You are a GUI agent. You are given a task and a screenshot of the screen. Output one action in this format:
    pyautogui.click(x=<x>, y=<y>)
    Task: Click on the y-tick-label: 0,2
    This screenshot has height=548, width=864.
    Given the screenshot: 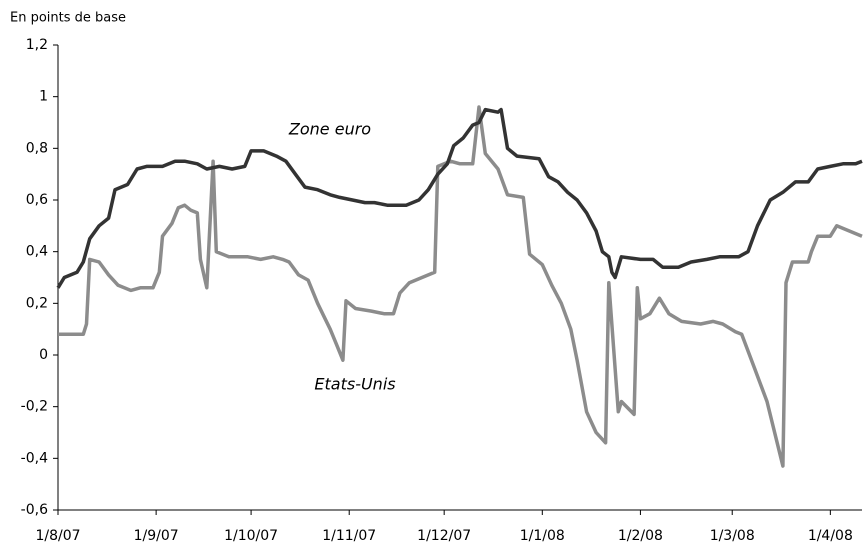 What is the action you would take?
    pyautogui.click(x=37, y=303)
    